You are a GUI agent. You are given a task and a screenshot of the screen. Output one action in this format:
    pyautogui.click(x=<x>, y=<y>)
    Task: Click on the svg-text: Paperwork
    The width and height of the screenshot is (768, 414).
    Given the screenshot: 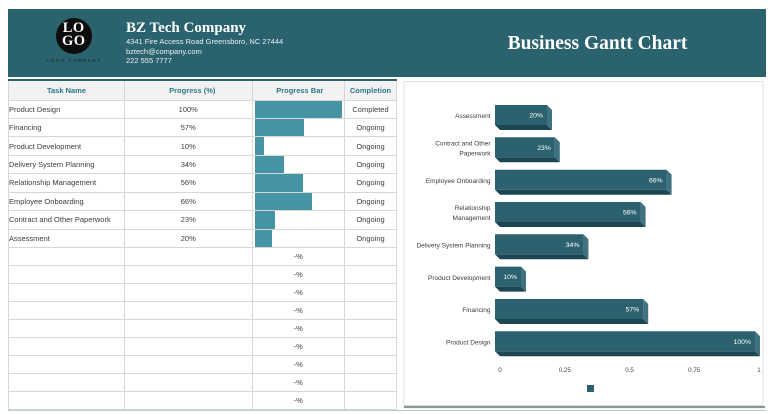 What is the action you would take?
    pyautogui.click(x=475, y=154)
    